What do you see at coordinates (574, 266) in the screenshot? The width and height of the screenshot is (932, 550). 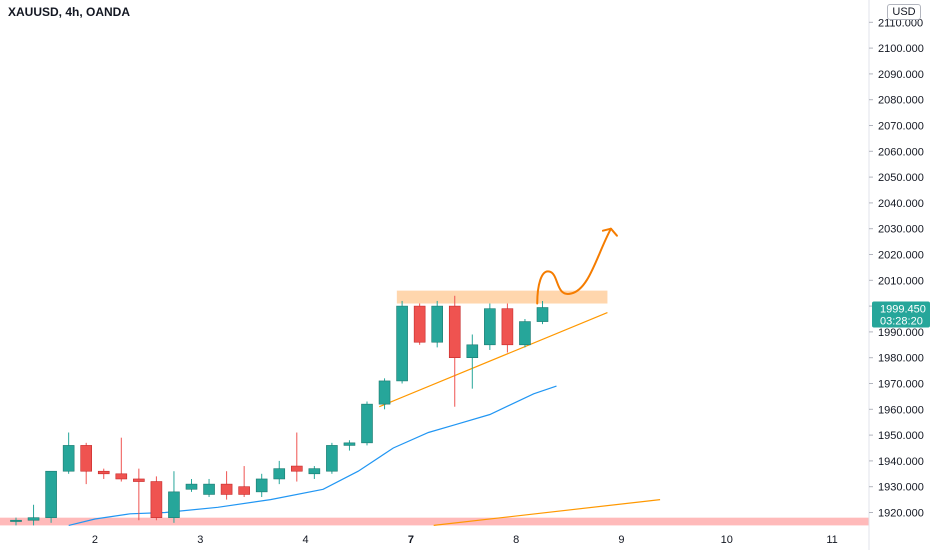 I see `projection-arrow` at bounding box center [574, 266].